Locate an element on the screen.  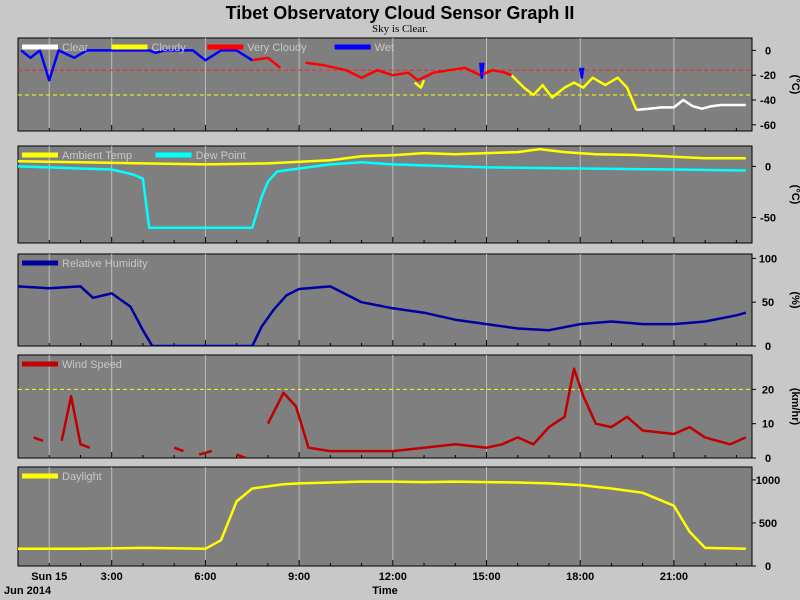
y-tick-label: 20 is located at coordinates (768, 390).